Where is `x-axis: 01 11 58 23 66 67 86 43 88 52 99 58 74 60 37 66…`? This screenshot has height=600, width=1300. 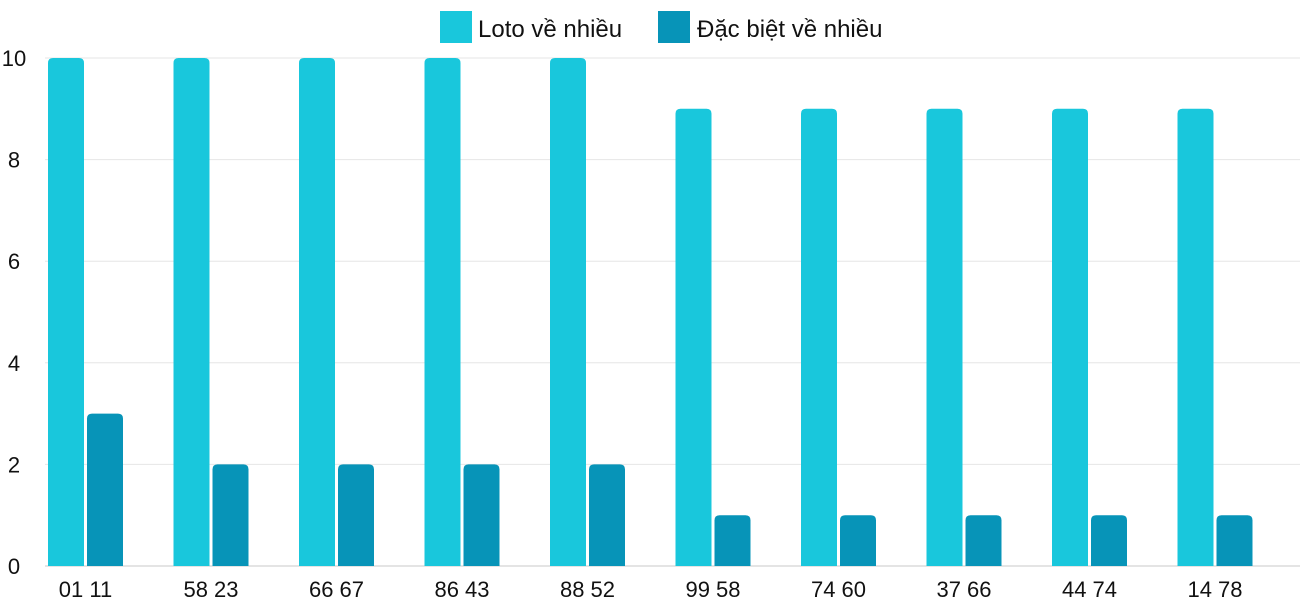 x-axis: 01 11 58 23 66 67 86 43 88 52 99 58 74 60 37 66… is located at coordinates (651, 588).